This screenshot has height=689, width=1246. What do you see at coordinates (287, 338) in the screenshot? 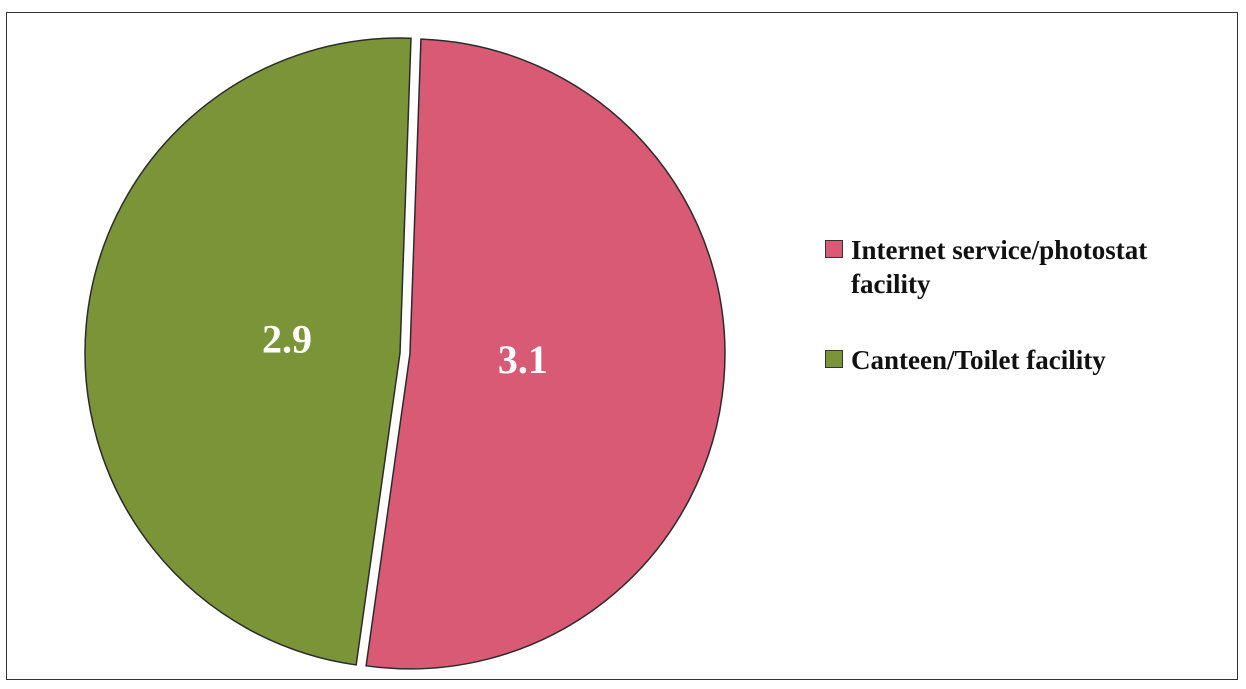
I see `data-label-canteen-toilet: 2.9` at bounding box center [287, 338].